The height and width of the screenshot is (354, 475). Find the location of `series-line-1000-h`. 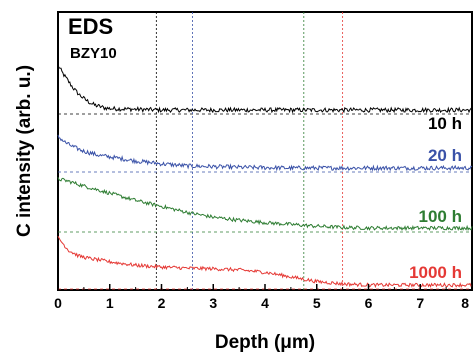

series-line-1000-h is located at coordinates (265, 262).